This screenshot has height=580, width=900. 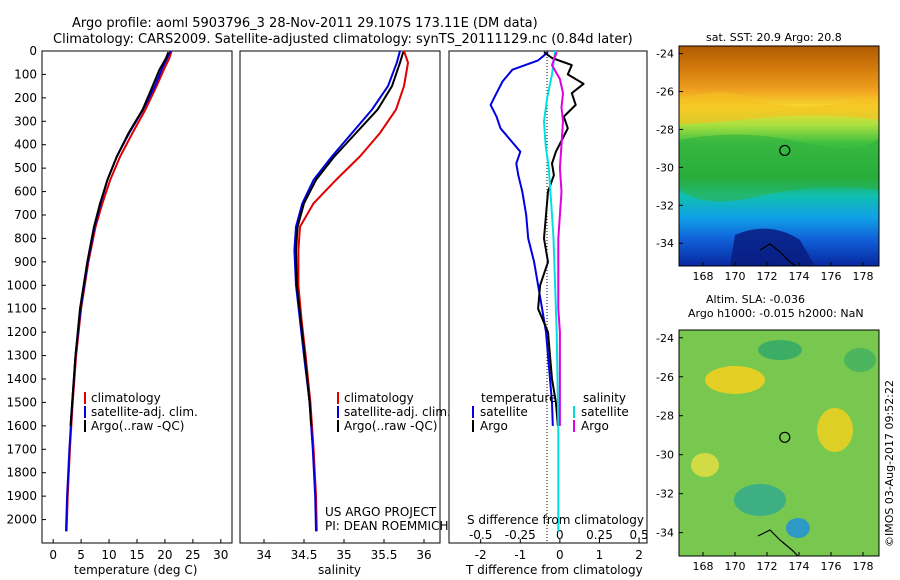 I want to click on legend-label-argo: Argo(..raw -QC), so click(x=137, y=426).